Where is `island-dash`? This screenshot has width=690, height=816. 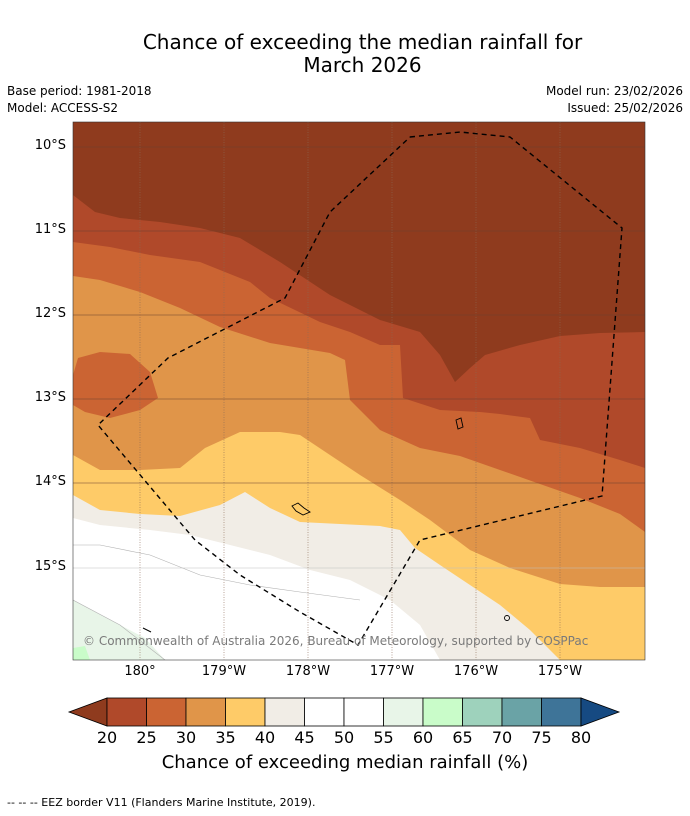 island-dash is located at coordinates (147, 630).